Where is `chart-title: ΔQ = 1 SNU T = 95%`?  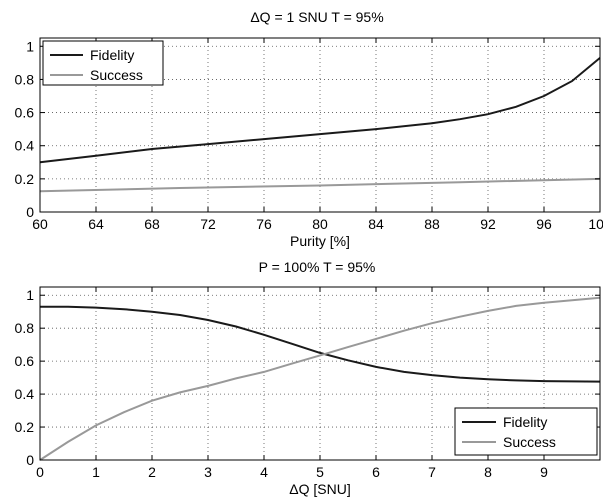 chart-title: ΔQ = 1 SNU T = 95% is located at coordinates (316, 17).